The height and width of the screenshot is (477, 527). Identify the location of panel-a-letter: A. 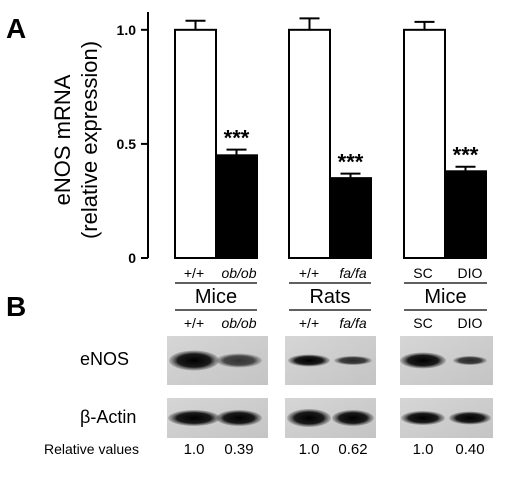
(16, 28).